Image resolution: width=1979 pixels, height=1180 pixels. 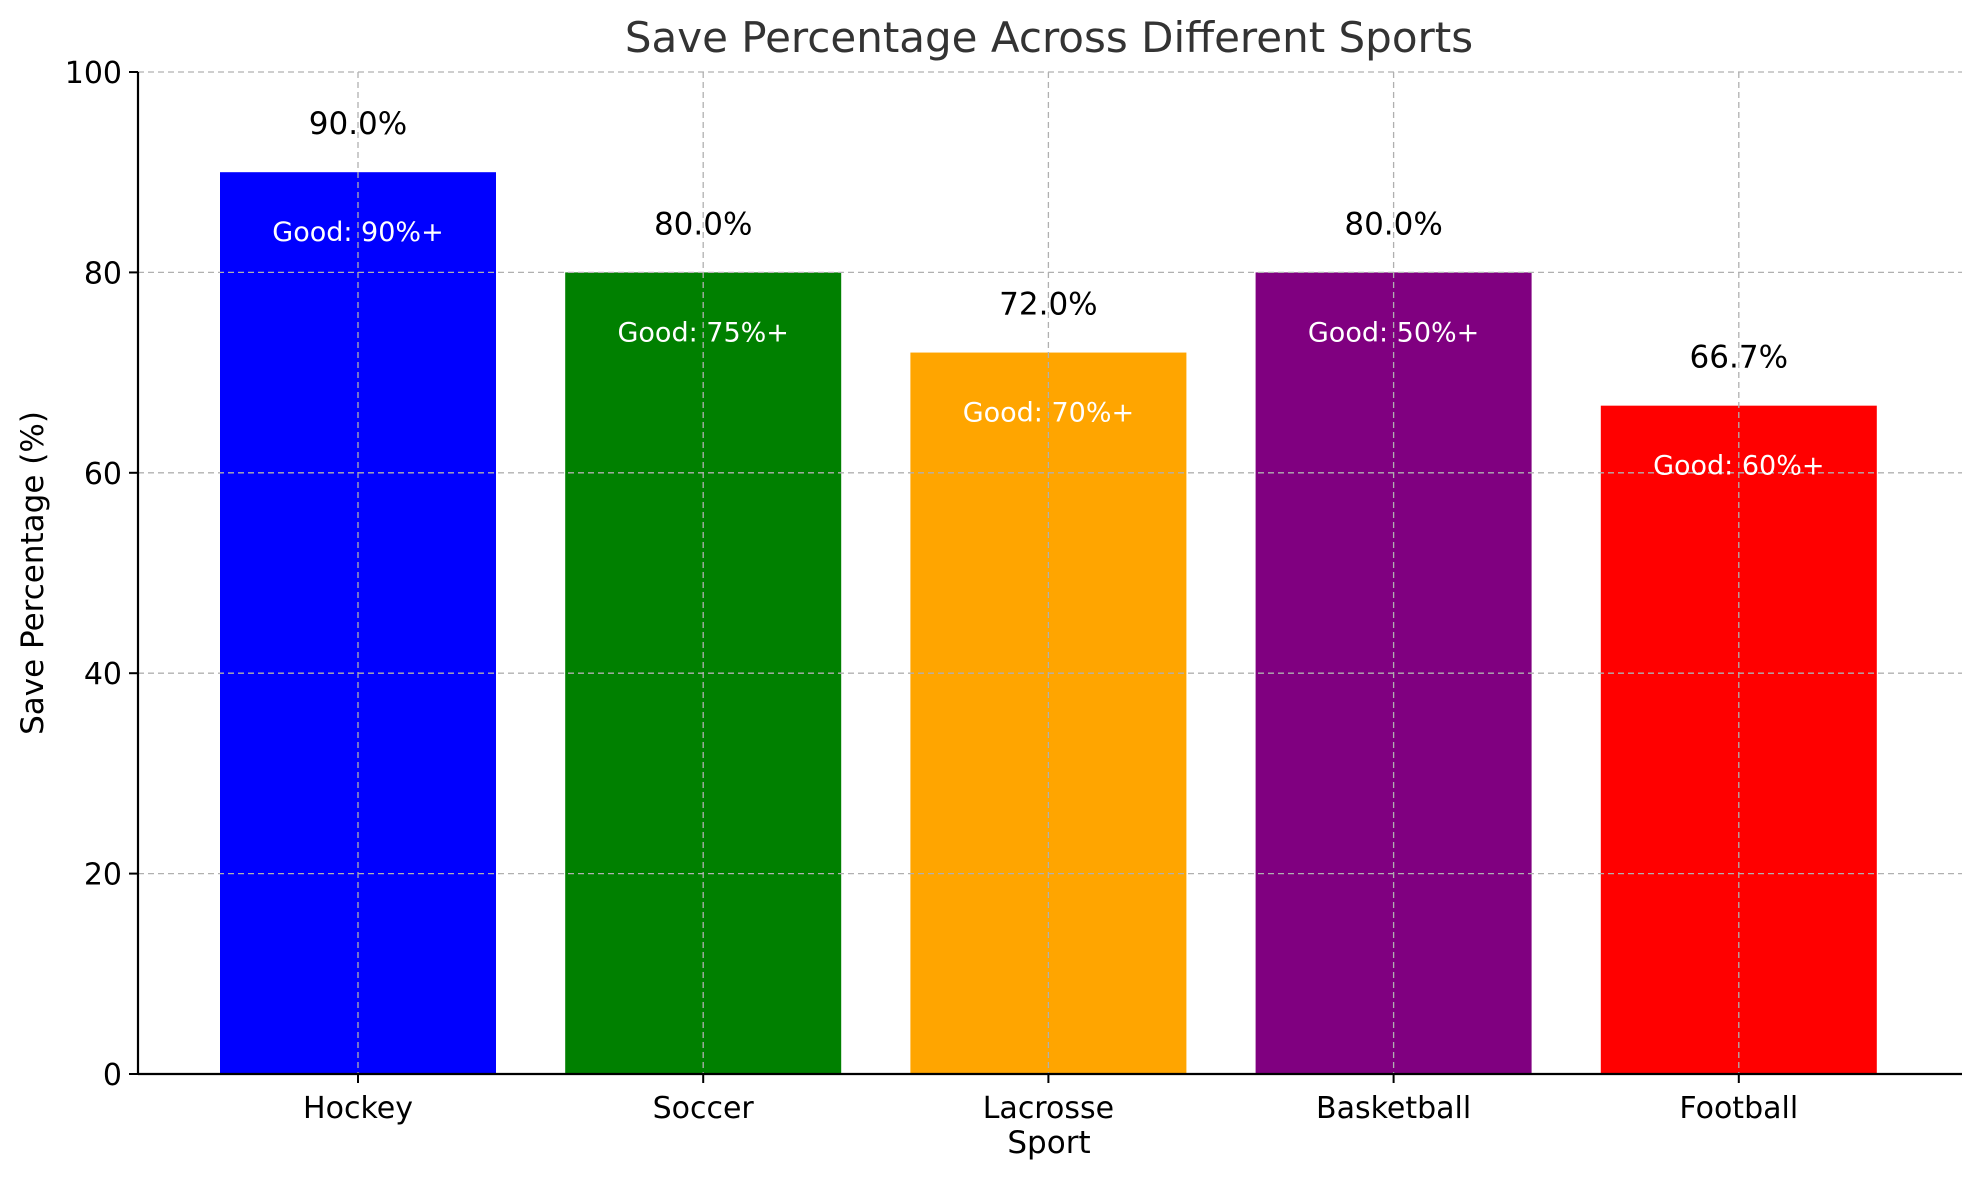 What do you see at coordinates (702, 332) in the screenshot?
I see `good-threshold-label: Good: 75%+` at bounding box center [702, 332].